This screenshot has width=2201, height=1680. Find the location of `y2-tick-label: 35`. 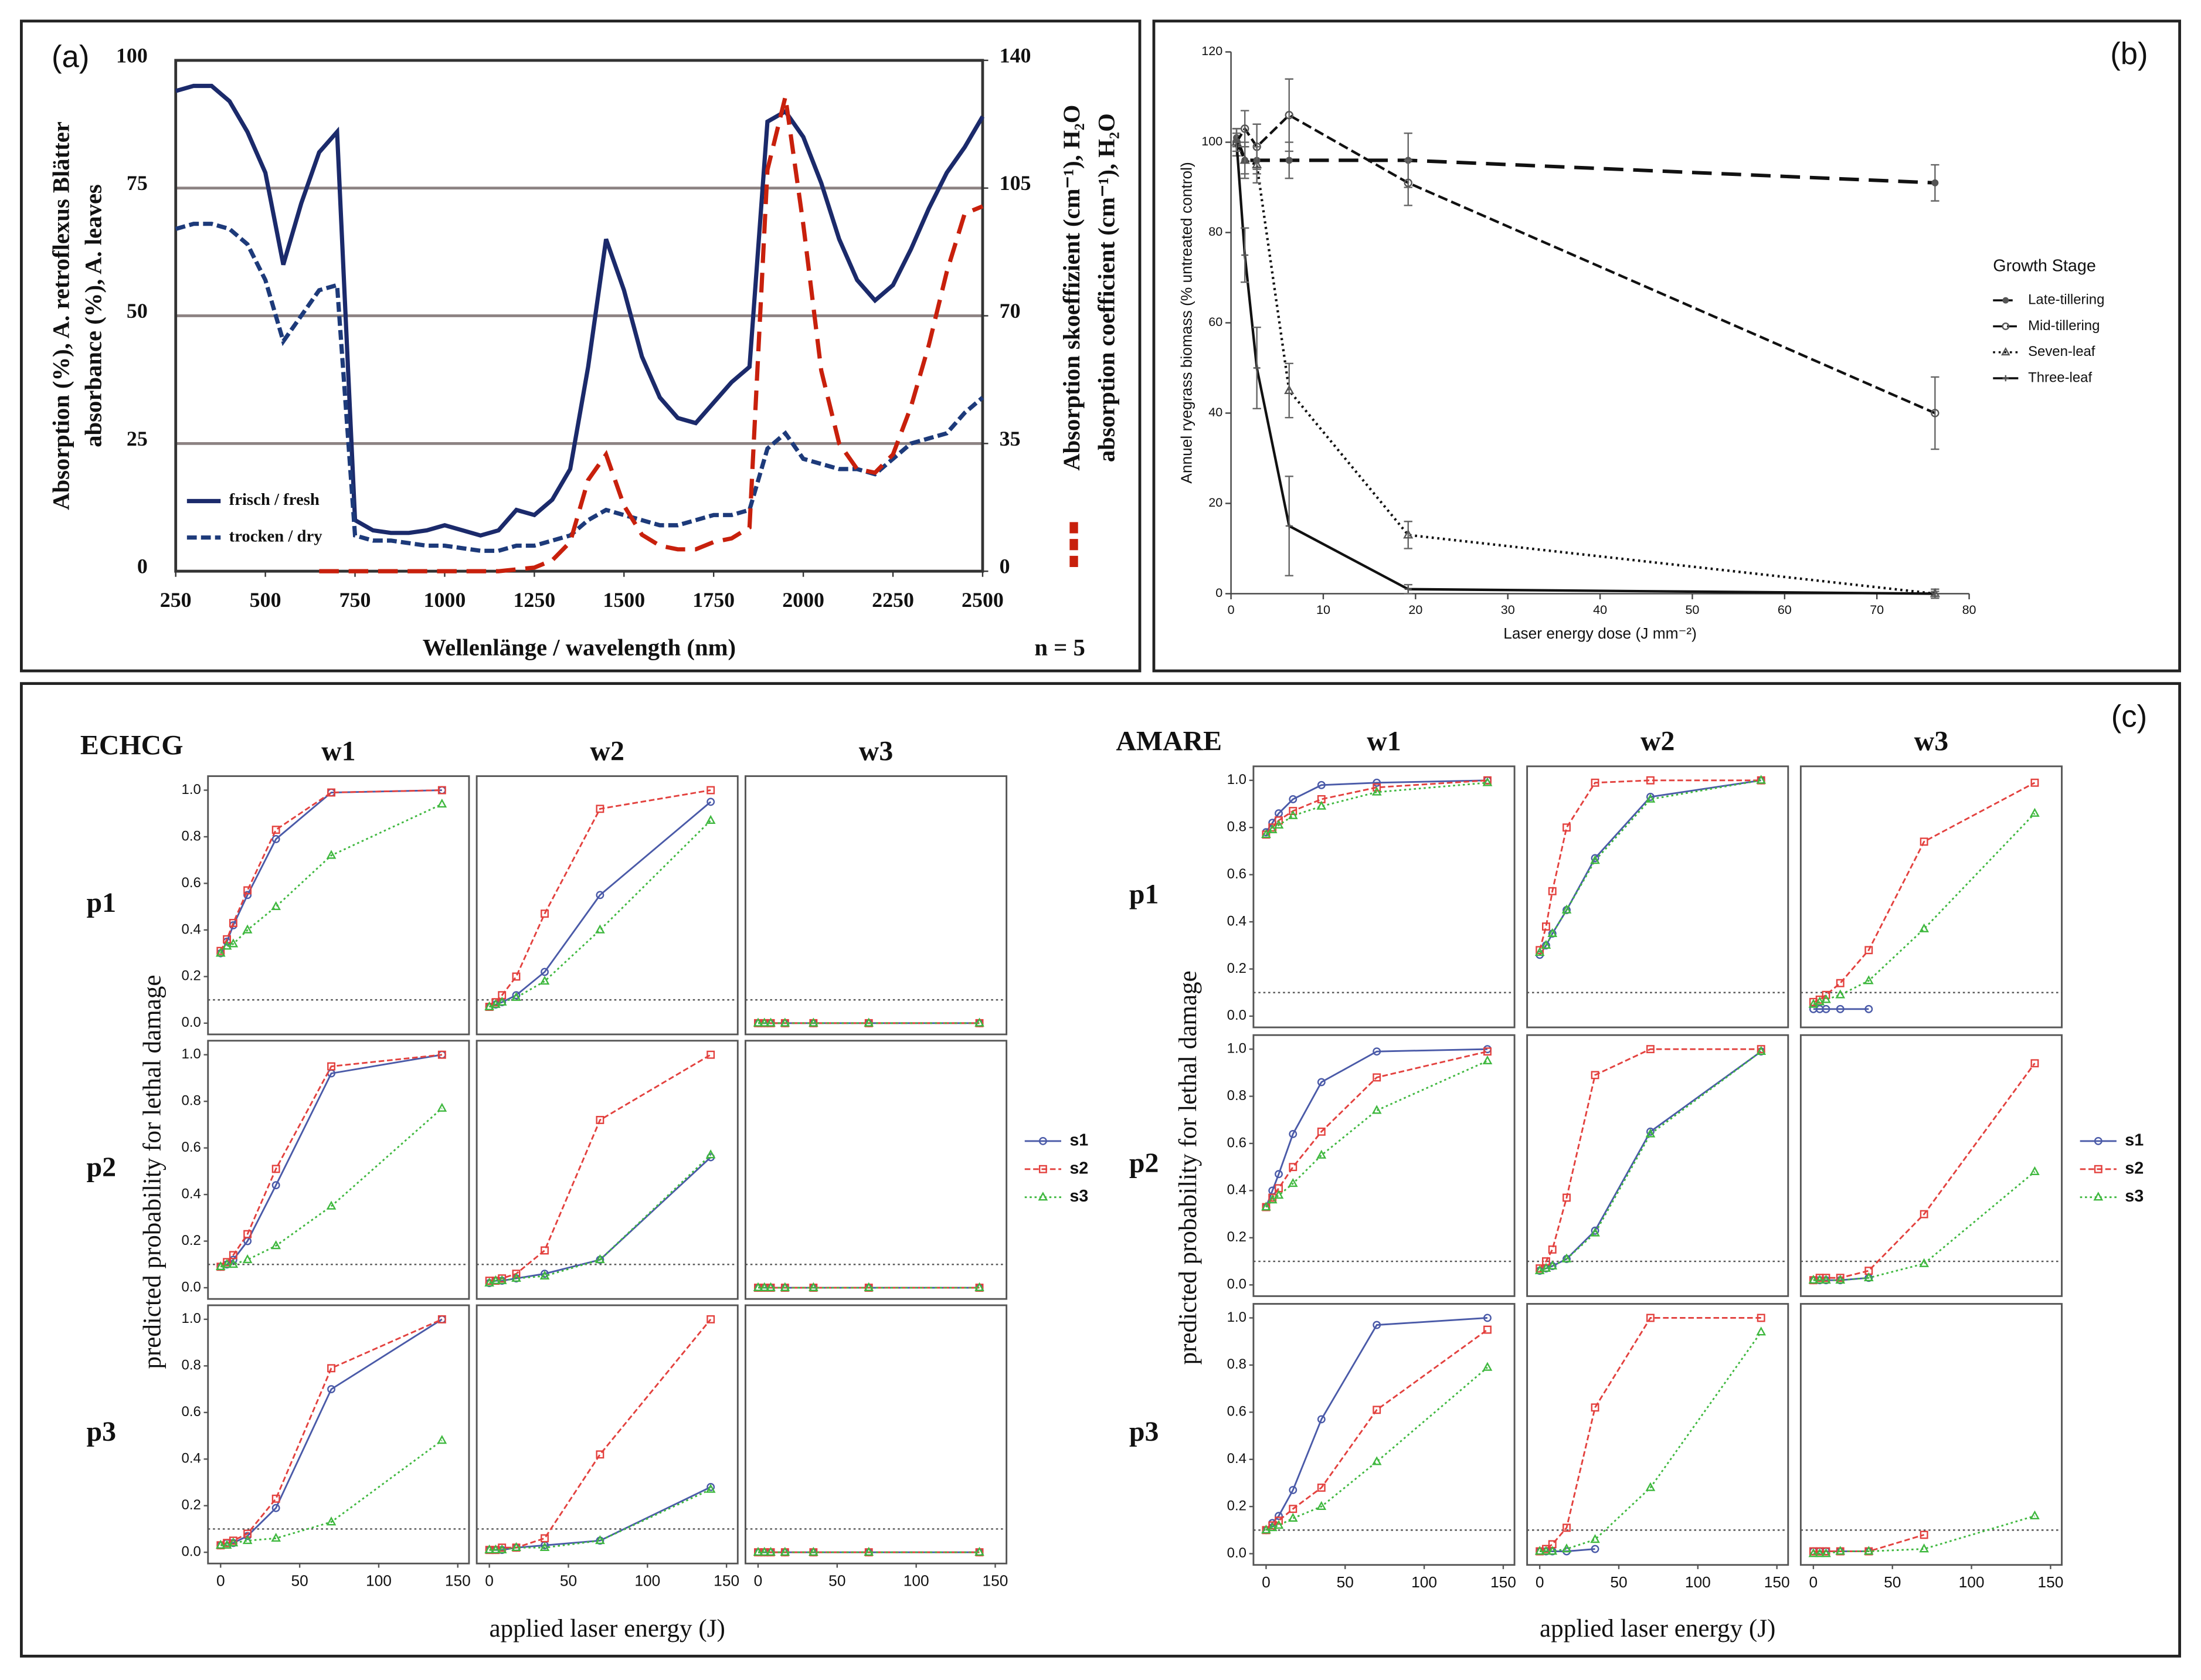

y2-tick-label: 35 is located at coordinates (1010, 438).